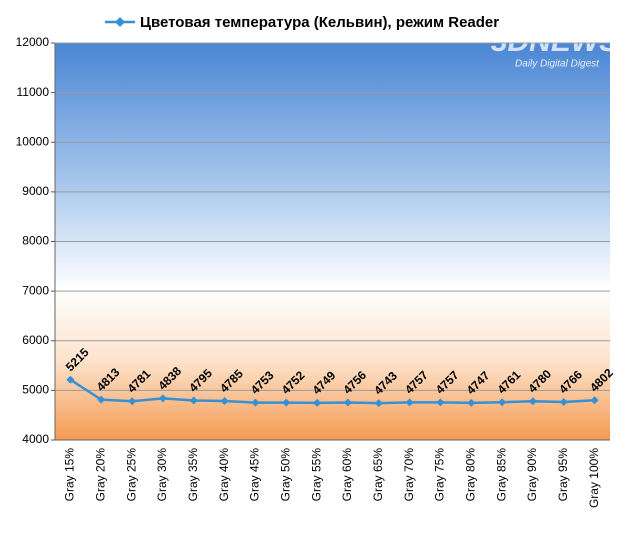 The height and width of the screenshot is (542, 627). What do you see at coordinates (70, 475) in the screenshot?
I see `x-tick-label: Gray 15%` at bounding box center [70, 475].